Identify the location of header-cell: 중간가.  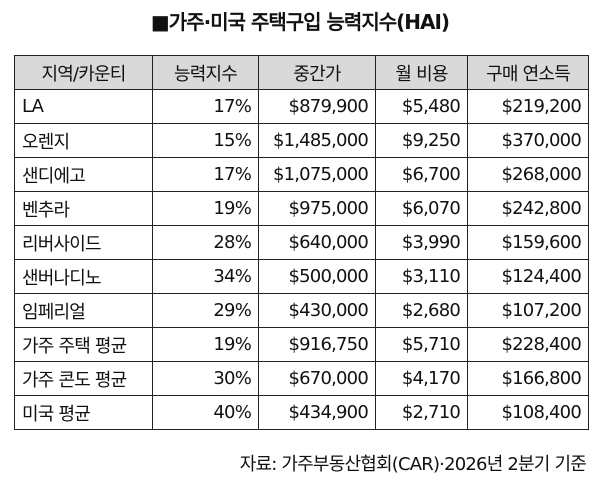
(317, 72).